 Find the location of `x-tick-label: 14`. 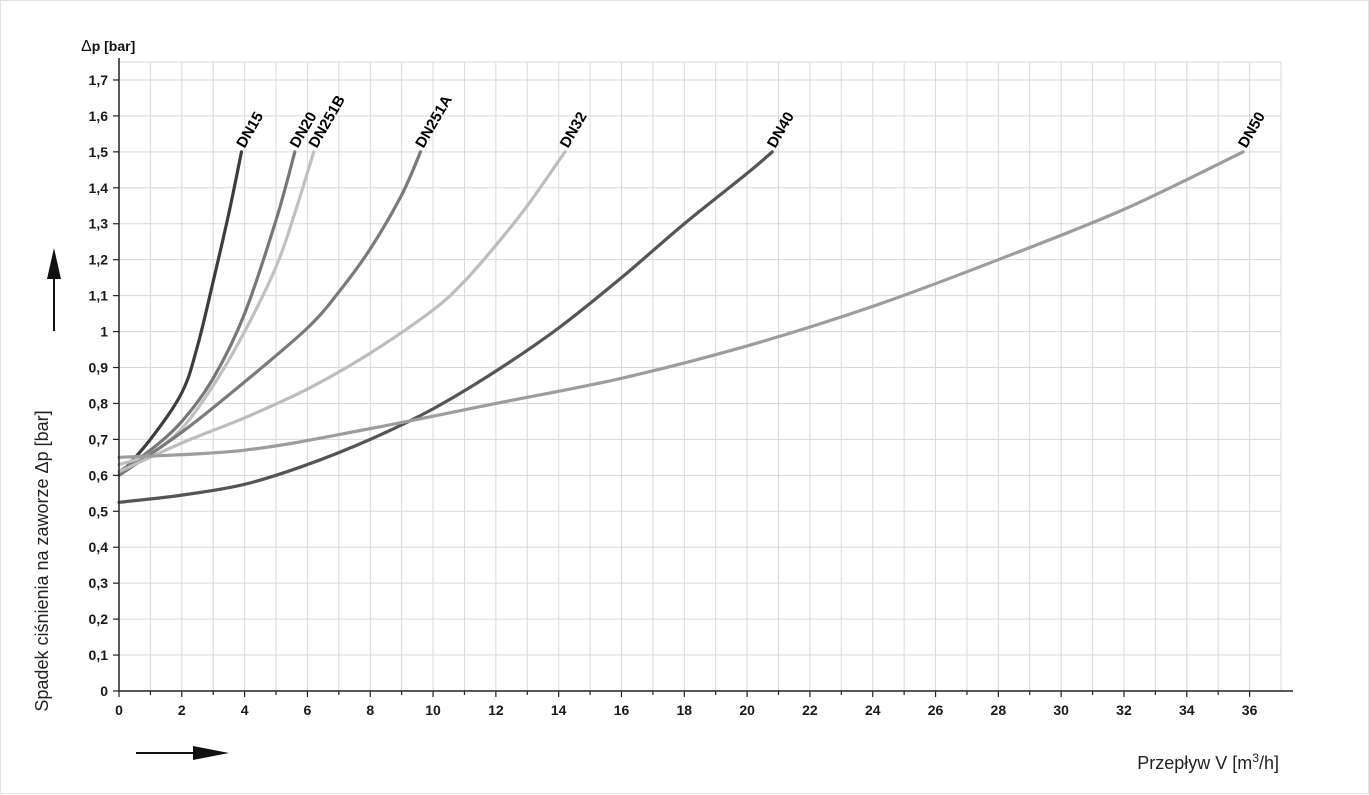

x-tick-label: 14 is located at coordinates (559, 710).